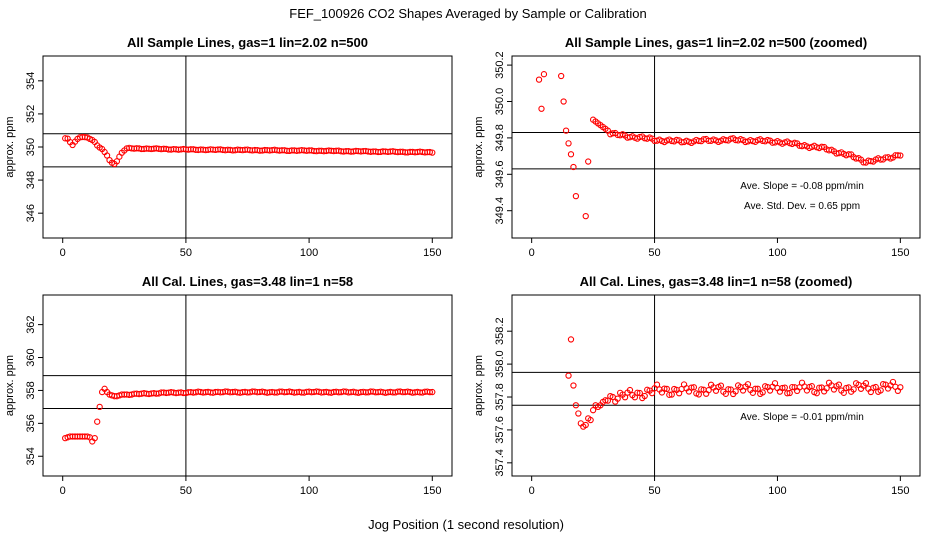 This screenshot has width=936, height=540. What do you see at coordinates (802, 417) in the screenshot?
I see `annotation: Ave. Slope = -0.01 ppm/min` at bounding box center [802, 417].